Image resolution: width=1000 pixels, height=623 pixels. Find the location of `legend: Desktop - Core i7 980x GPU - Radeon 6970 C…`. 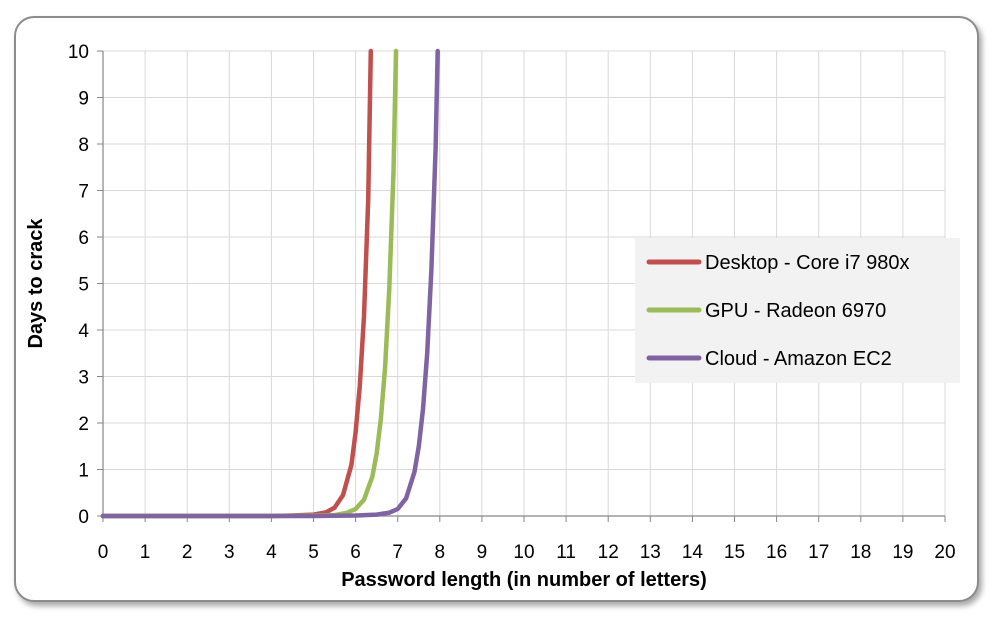

legend: Desktop - Core i7 980x GPU - Radeon 6970 C… is located at coordinates (797, 310).